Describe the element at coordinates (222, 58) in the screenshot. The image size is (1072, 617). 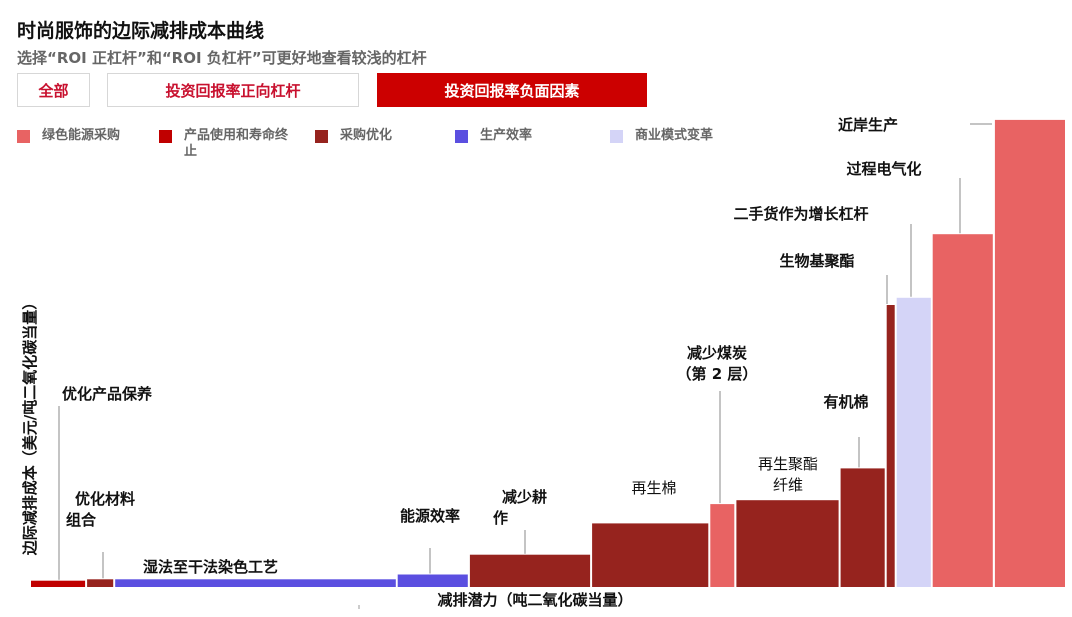
I see `chart-subtitle: 选择“ROI 正杠杆”和“ROI 负杠杆”可更好地查看较浅的杠杆` at that location.